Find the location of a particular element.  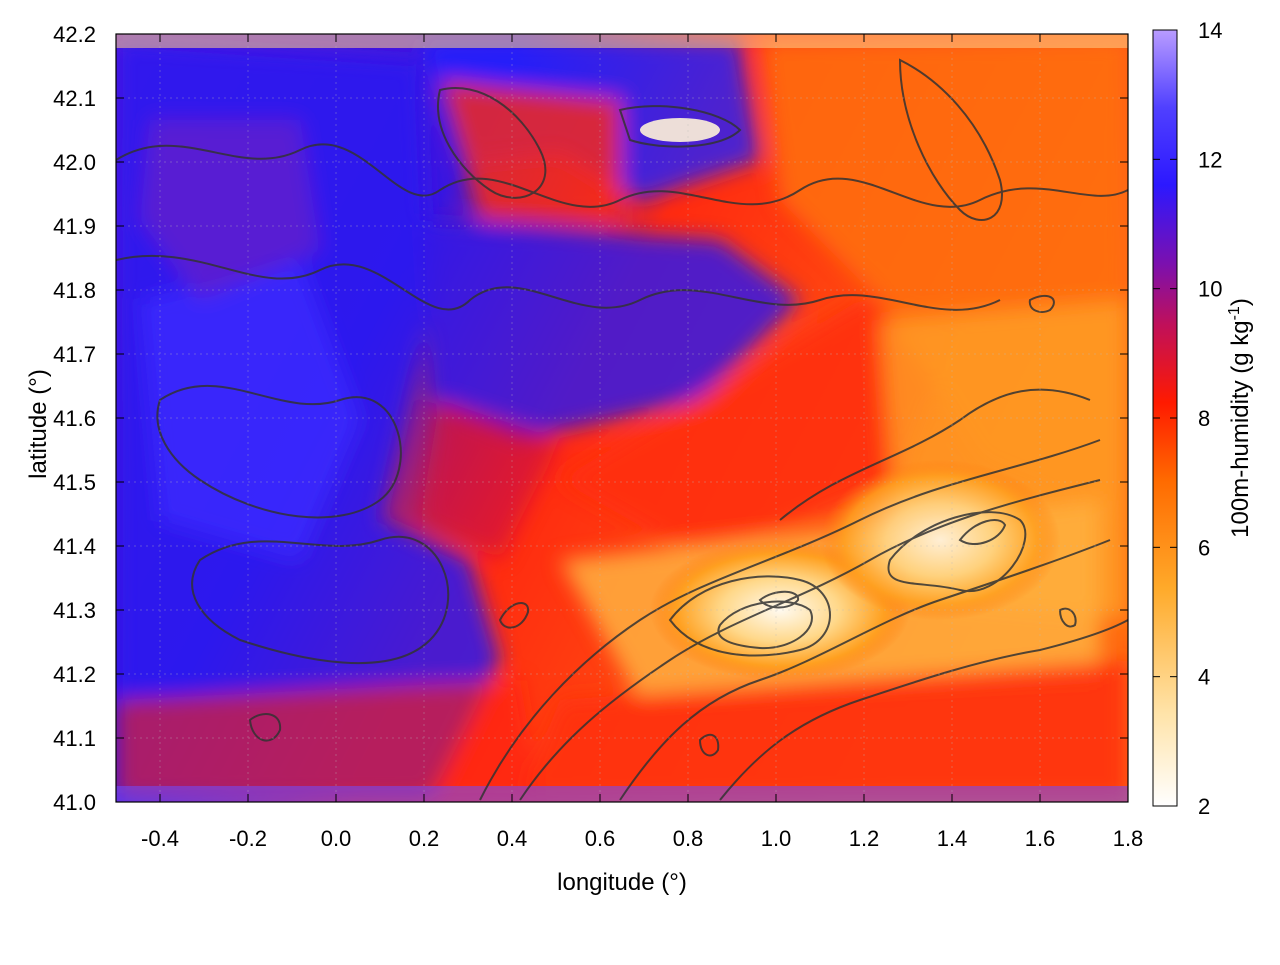

colorbar-ticks: 2 4 6 8 10 12 14 is located at coordinates (1187, 418).